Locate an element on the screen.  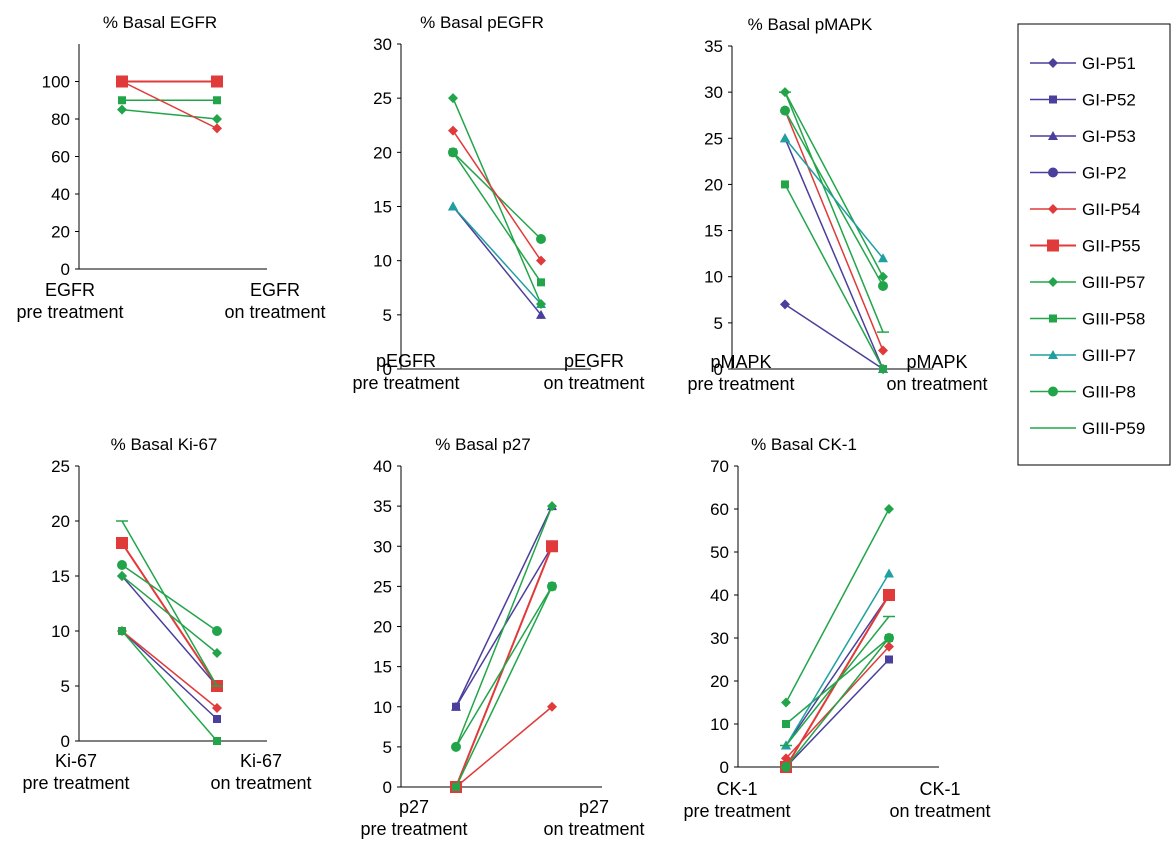
series-gii-p55 is located at coordinates (169, 81).